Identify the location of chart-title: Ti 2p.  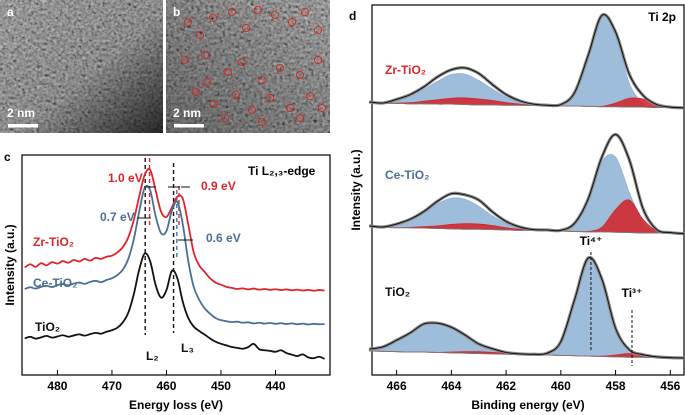
(662, 17).